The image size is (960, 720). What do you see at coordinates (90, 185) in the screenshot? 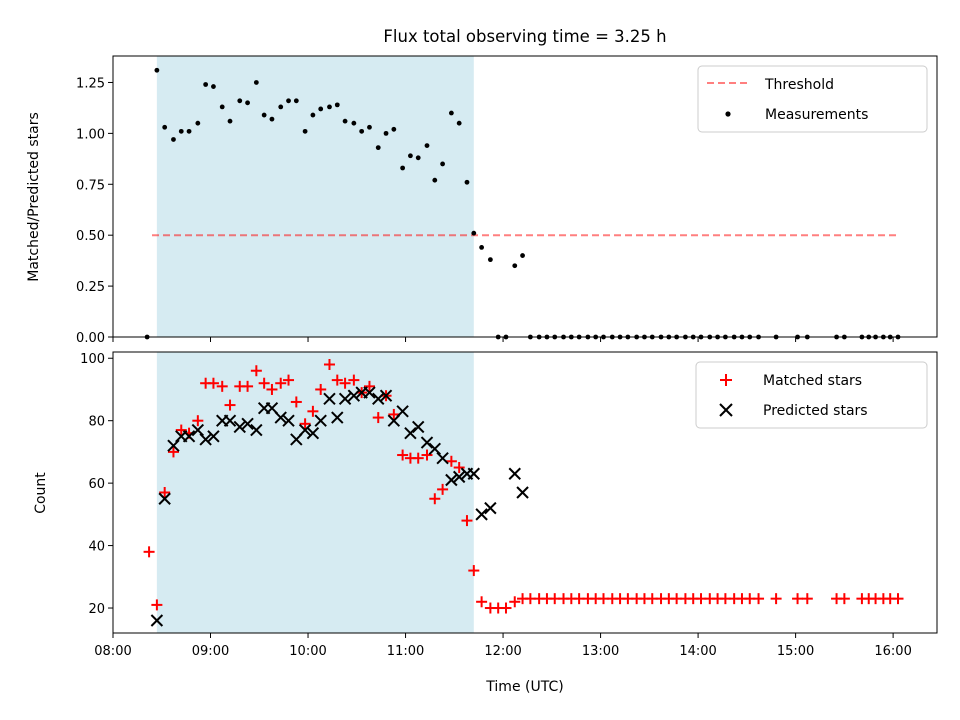
I see `top-y-tick-label: 0.75` at bounding box center [90, 185].